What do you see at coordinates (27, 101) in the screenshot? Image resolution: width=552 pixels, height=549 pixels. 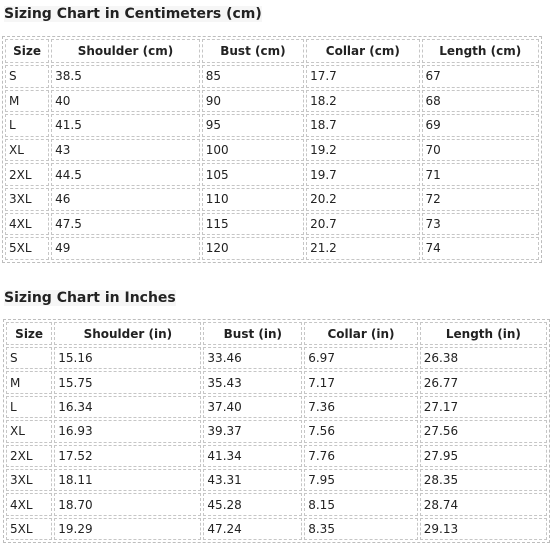 I see `cell-size: M` at bounding box center [27, 101].